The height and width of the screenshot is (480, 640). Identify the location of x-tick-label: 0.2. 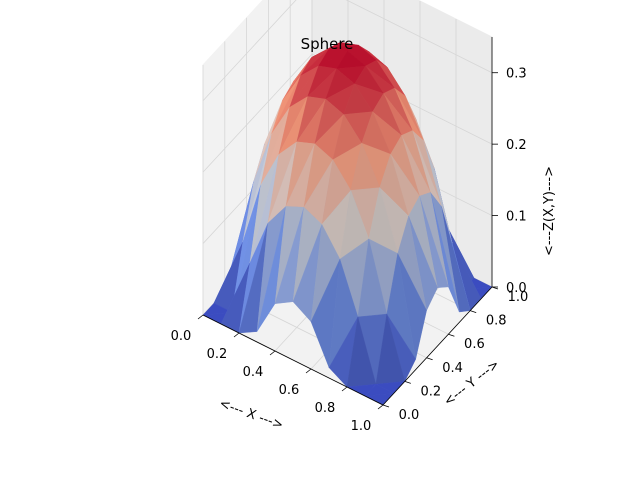
(217, 354).